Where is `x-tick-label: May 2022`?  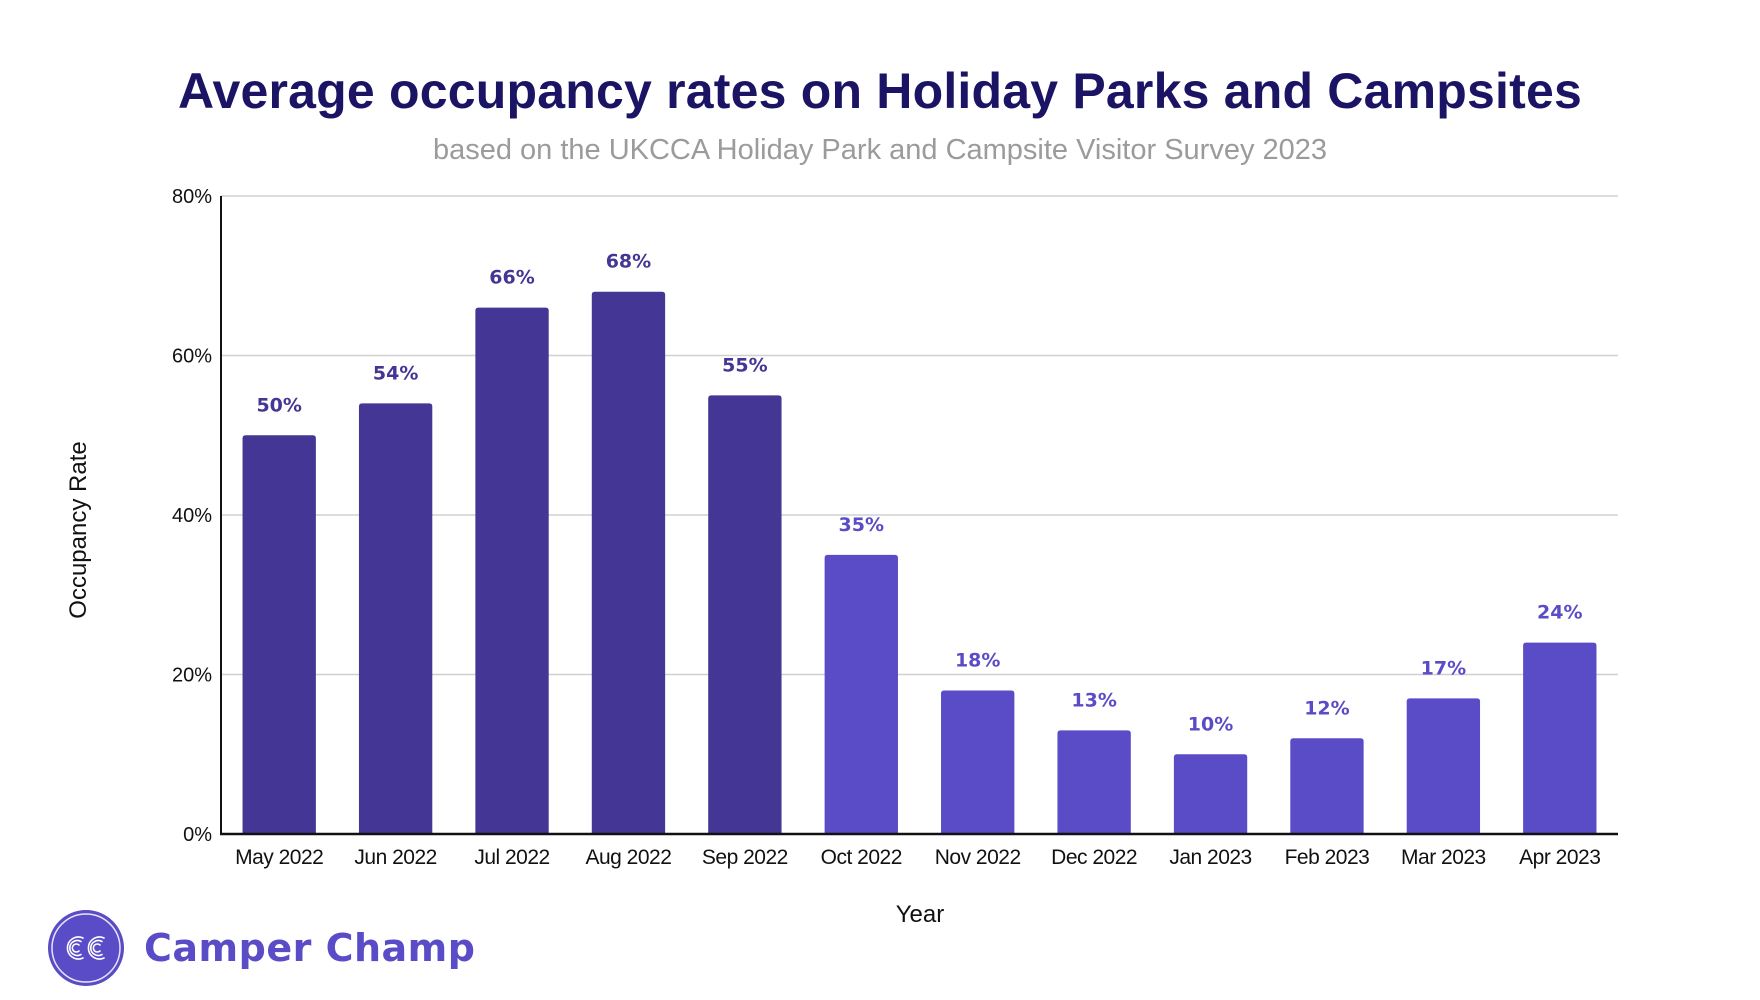 x-tick-label: May 2022 is located at coordinates (279, 857).